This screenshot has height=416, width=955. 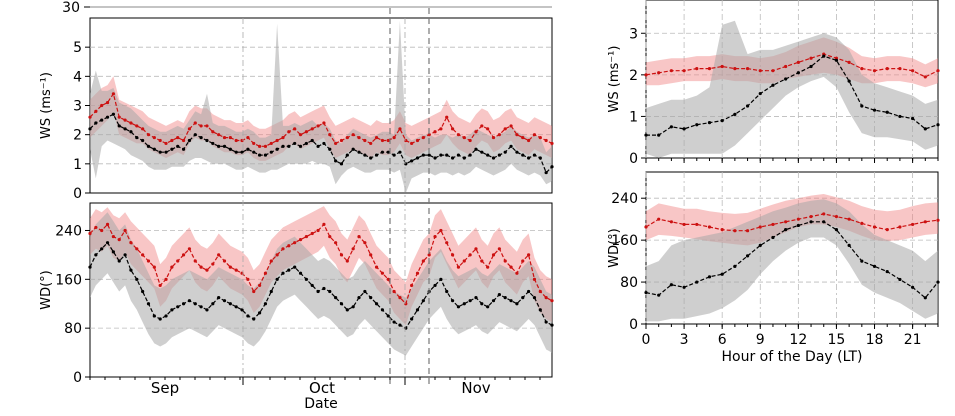 What do you see at coordinates (792, 357) in the screenshot?
I see `x-axis-label: Hour of the Day (LT)` at bounding box center [792, 357].